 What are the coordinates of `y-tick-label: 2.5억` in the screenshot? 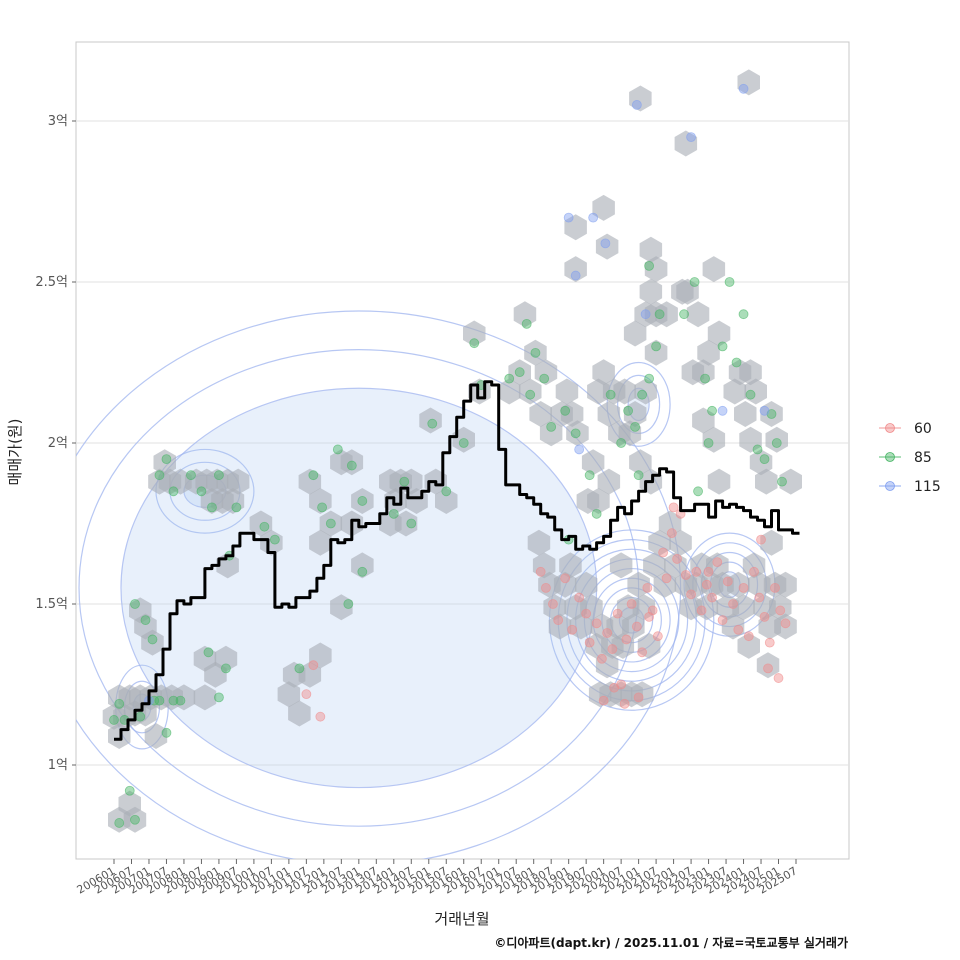 It's located at (51, 282).